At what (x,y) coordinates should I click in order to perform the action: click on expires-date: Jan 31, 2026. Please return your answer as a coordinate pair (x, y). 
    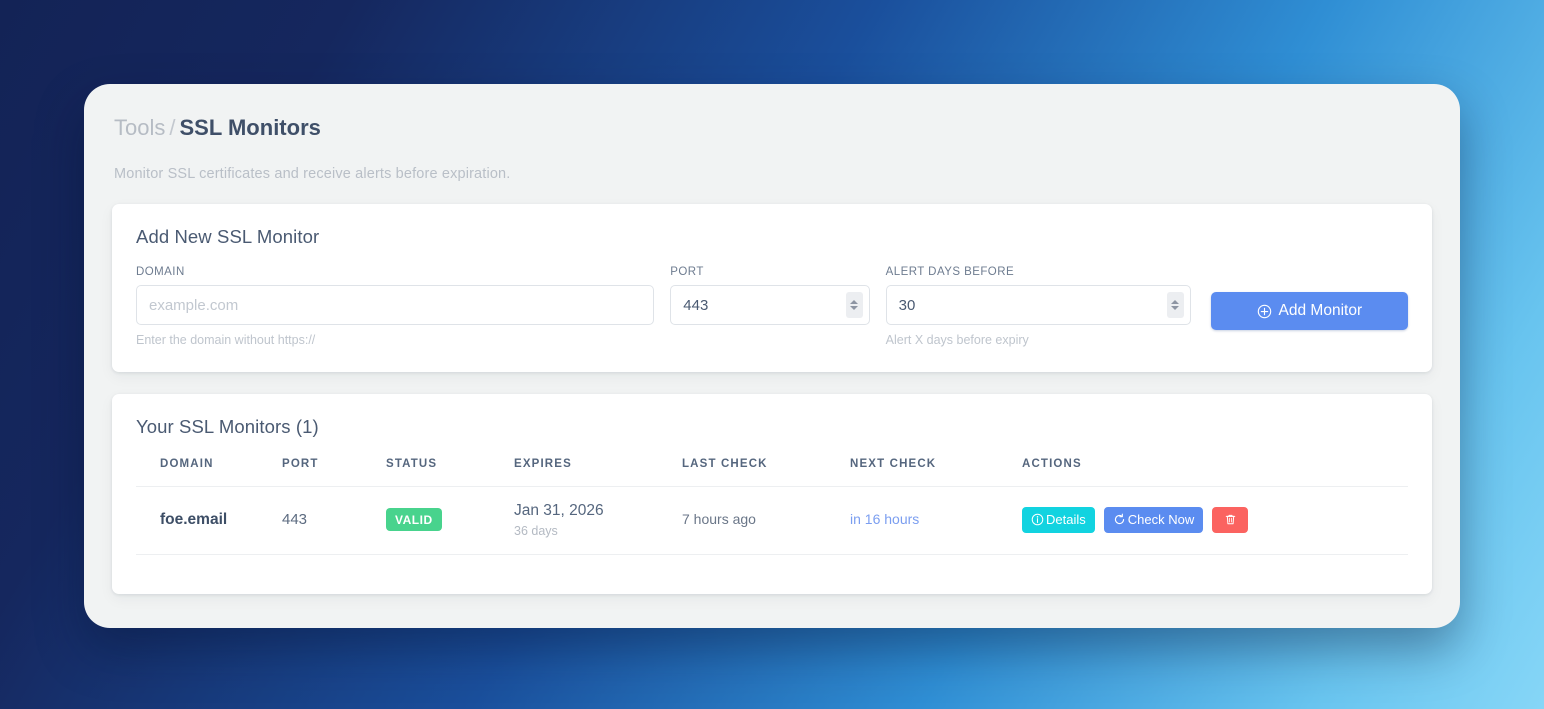
    Looking at the image, I should click on (559, 510).